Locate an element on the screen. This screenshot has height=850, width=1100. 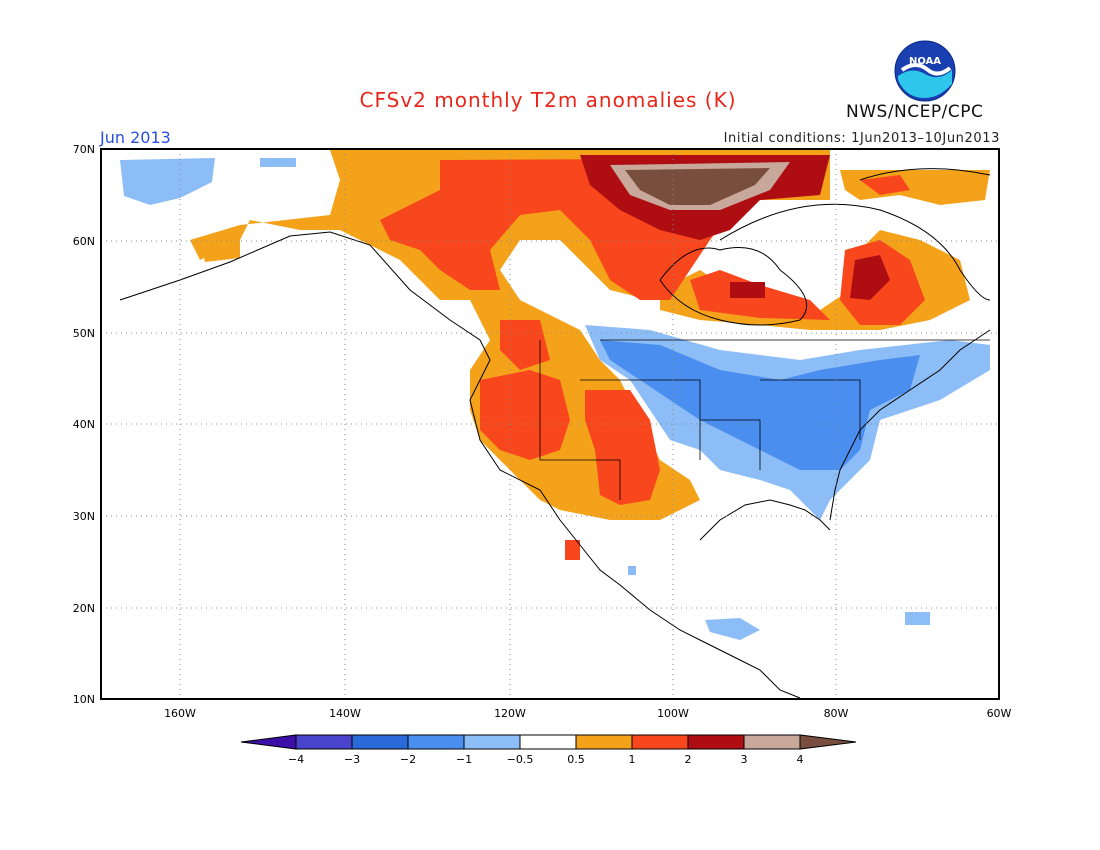
legend-arrow-high is located at coordinates (828, 742).